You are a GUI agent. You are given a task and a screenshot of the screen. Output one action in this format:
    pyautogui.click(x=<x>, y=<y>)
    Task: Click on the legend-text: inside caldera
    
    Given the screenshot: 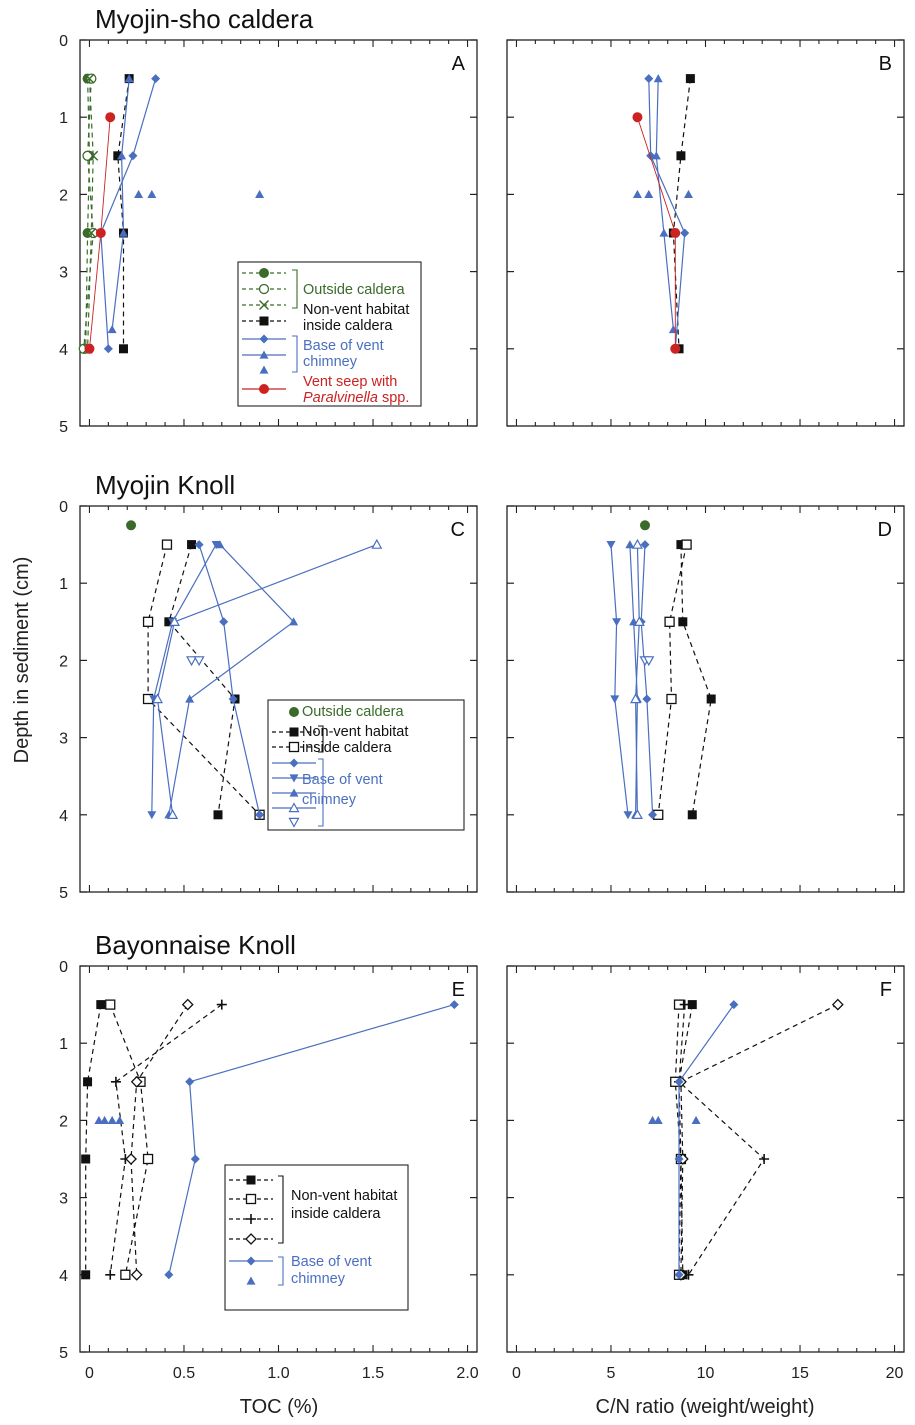 What is the action you would take?
    pyautogui.click(x=347, y=748)
    